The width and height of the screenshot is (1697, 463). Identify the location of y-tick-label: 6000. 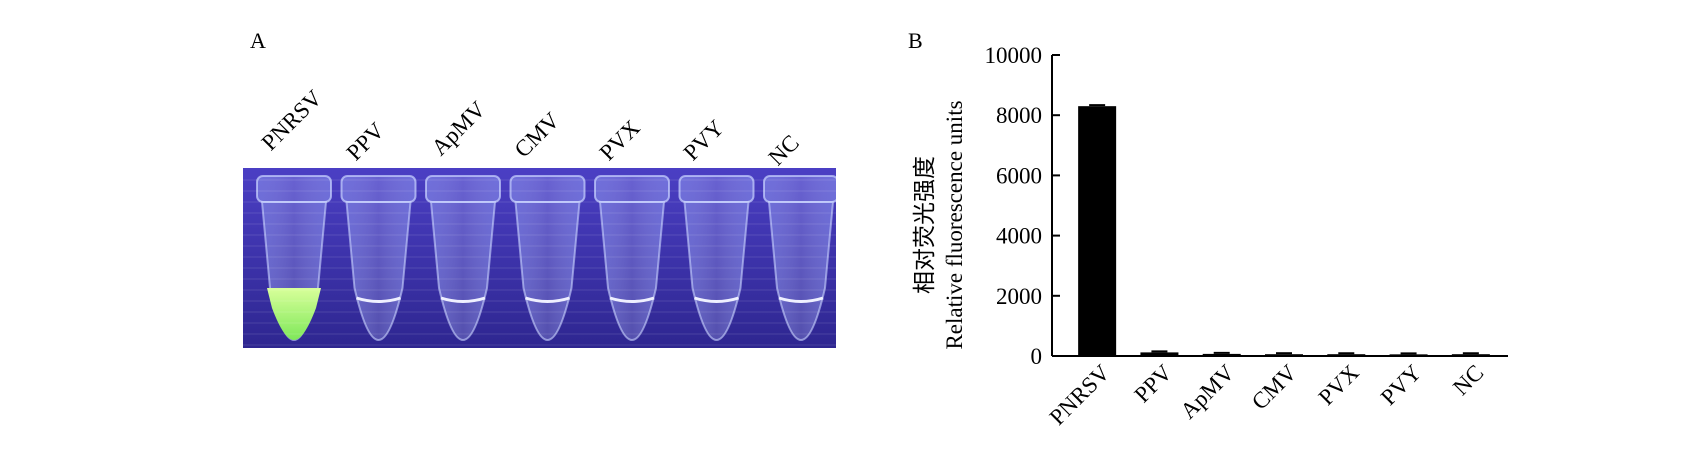
(1019, 175).